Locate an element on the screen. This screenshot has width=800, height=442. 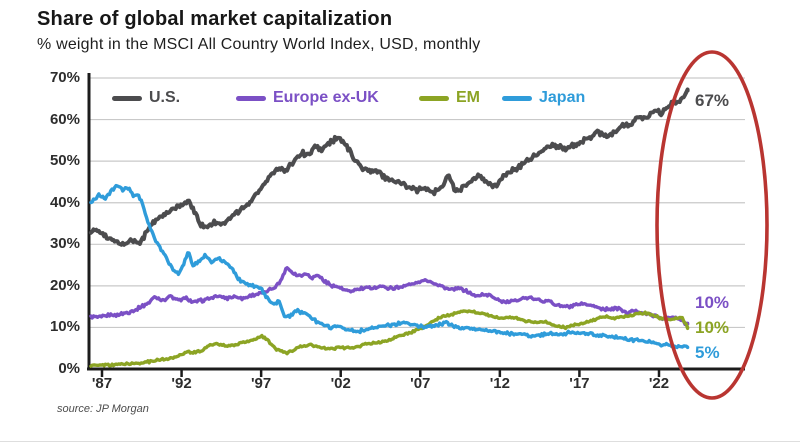
legend-item-europe-ex-uk: Europe ex-UK is located at coordinates (307, 98).